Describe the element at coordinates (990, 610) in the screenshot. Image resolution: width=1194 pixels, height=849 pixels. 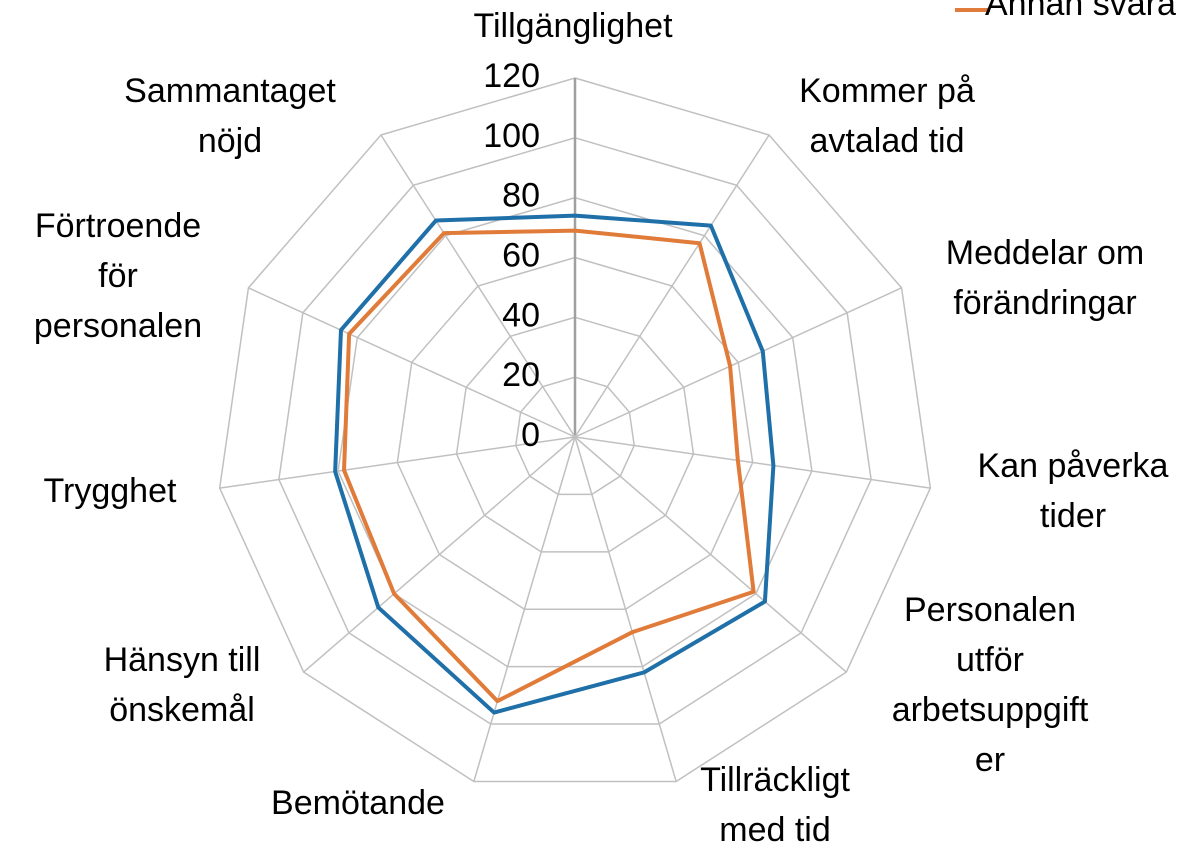
I see `category-label: Personalen` at that location.